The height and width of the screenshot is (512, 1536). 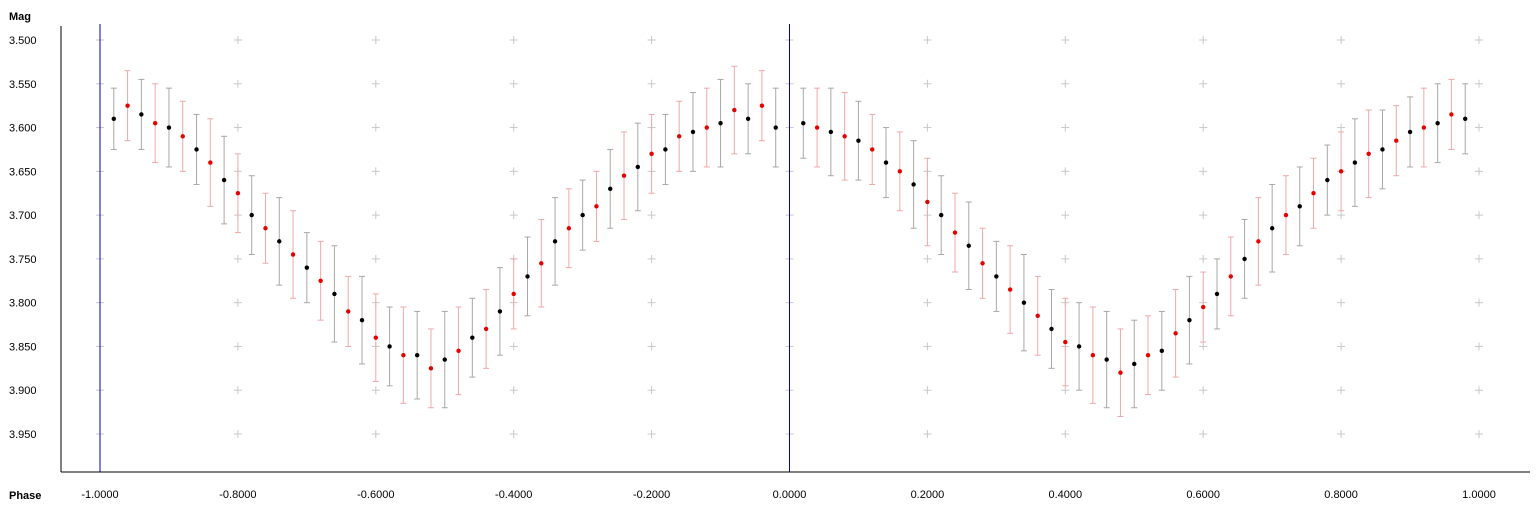 What do you see at coordinates (23, 172) in the screenshot?
I see `y-tick-label: 3.650` at bounding box center [23, 172].